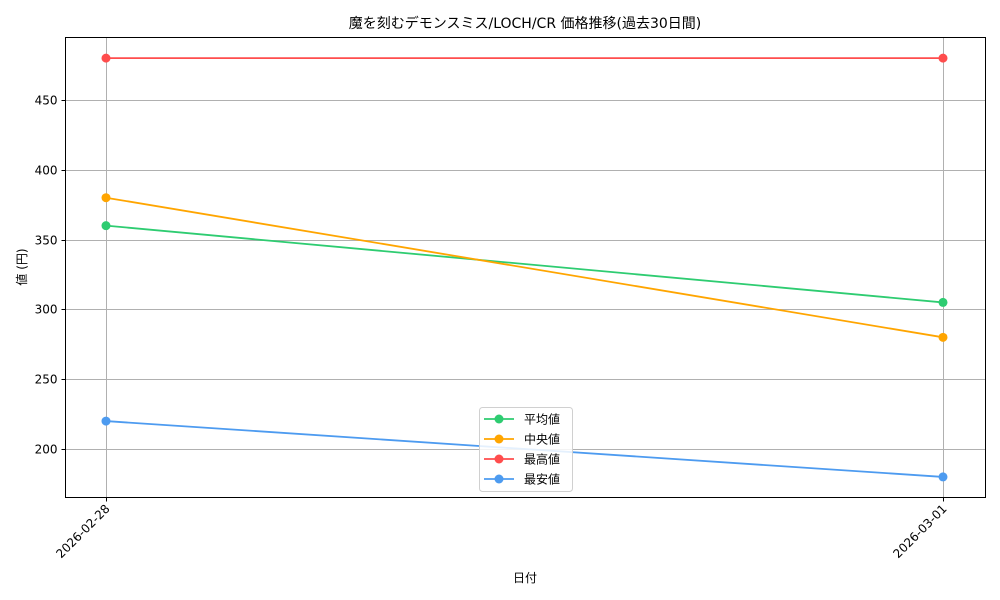 The width and height of the screenshot is (1000, 600). What do you see at coordinates (525, 23) in the screenshot?
I see `chart-title: 魔を刻むデモンスミス/LOCH/CR 価格推移(過去30日間)` at bounding box center [525, 23].